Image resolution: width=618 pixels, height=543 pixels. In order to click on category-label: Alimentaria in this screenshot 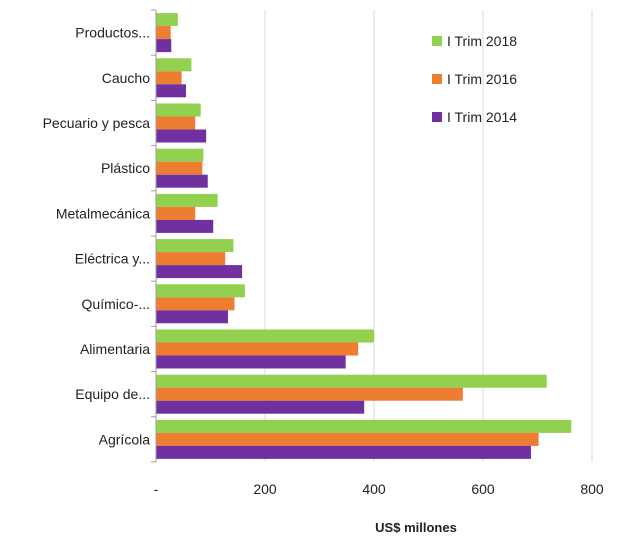, I will do `click(115, 349)`.